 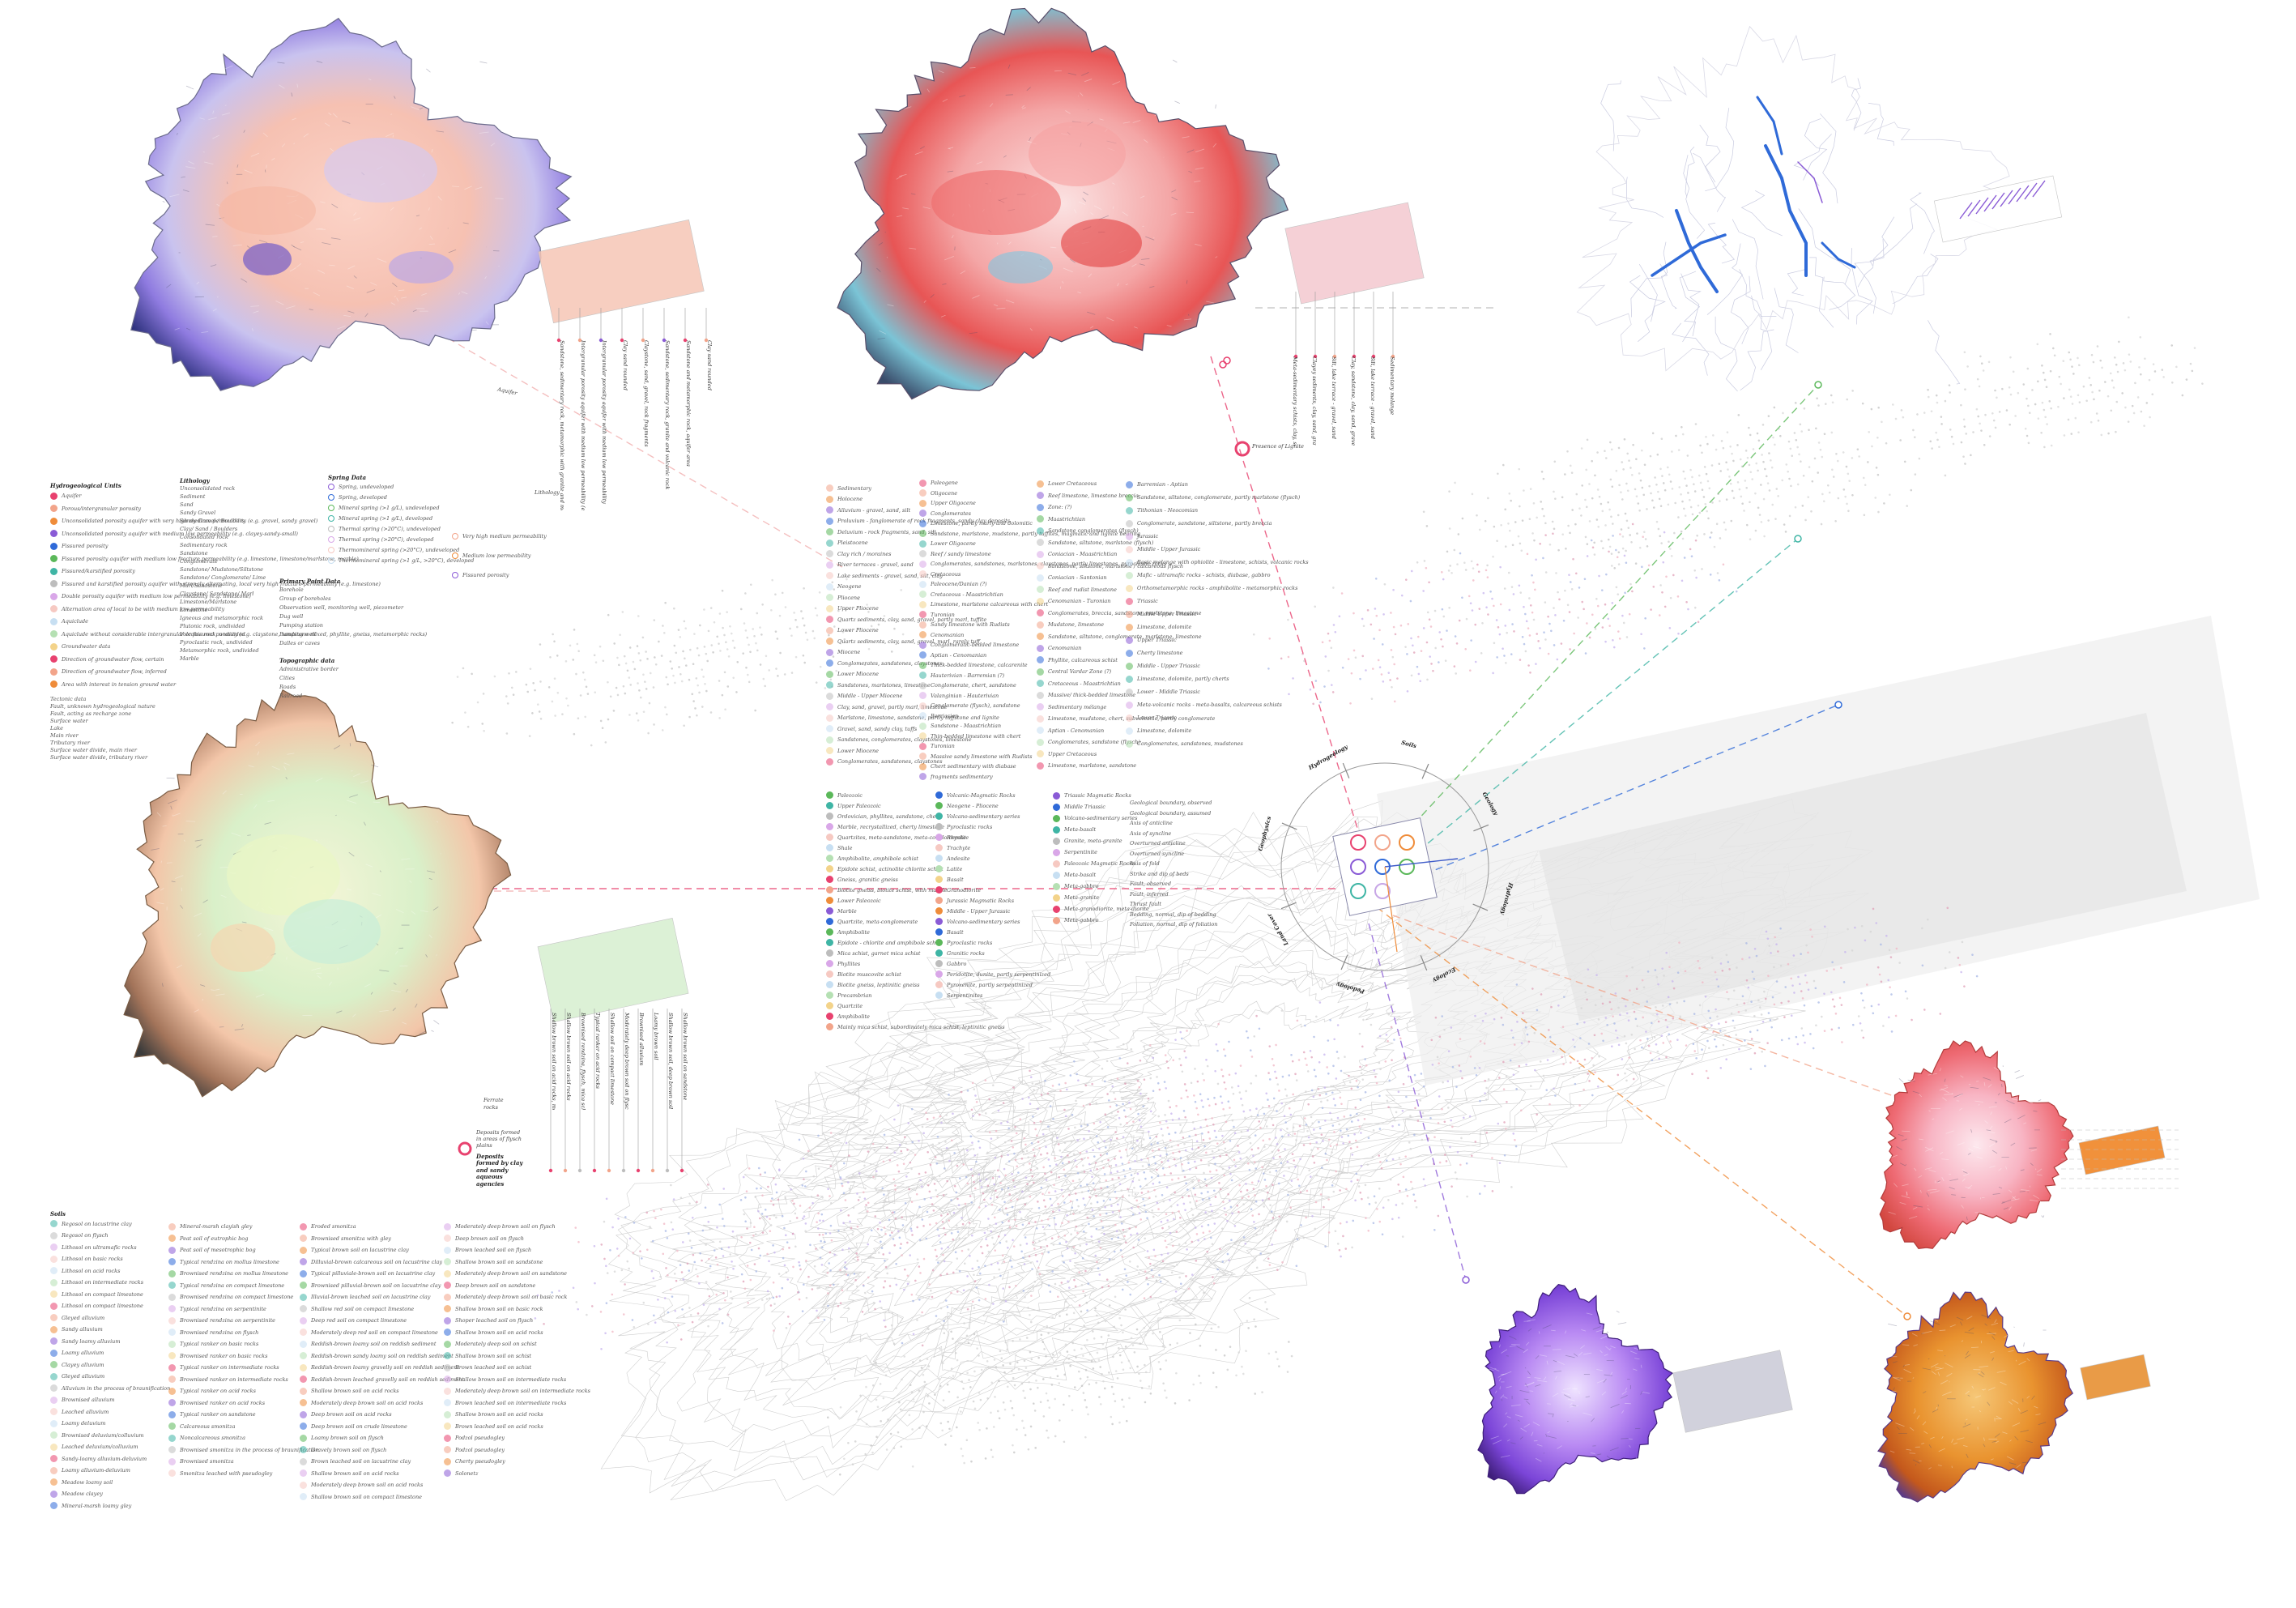 I want to click on soil-unit-patch, so click(x=332, y=931).